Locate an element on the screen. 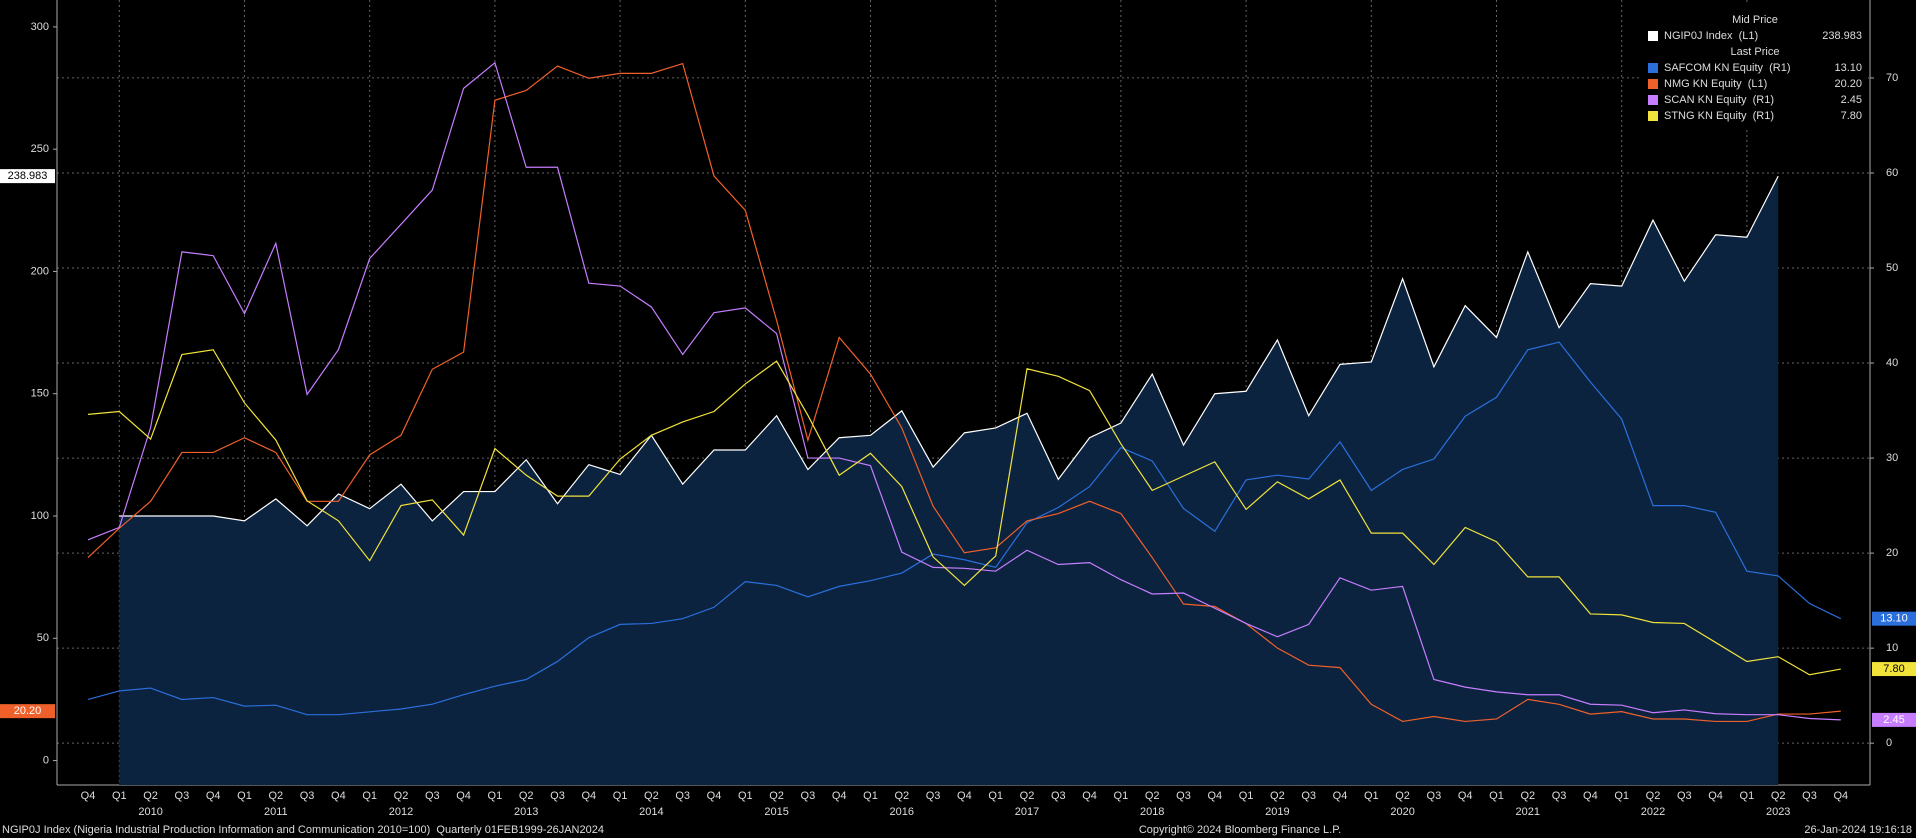 The image size is (1916, 838). y2-tick-label: 40 is located at coordinates (1892, 363).